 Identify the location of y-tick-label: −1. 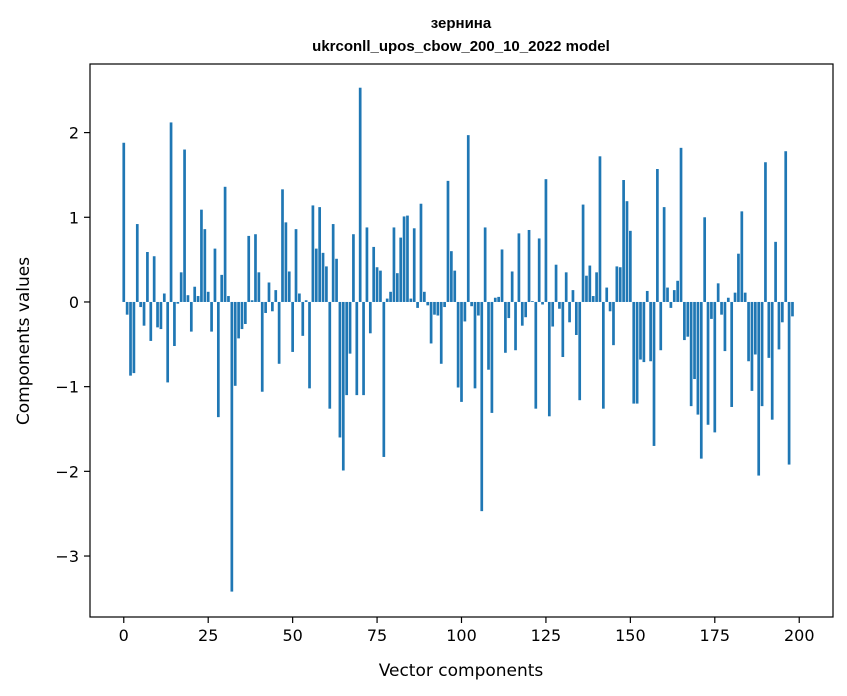
(67, 387).